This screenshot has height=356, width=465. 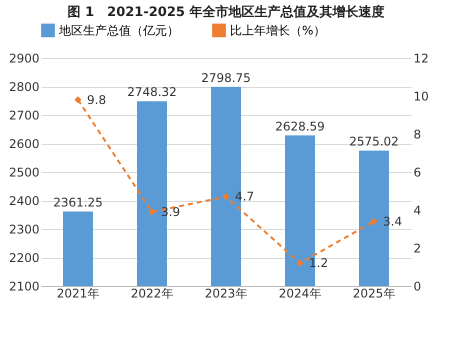 I want to click on y-tick-label: 2700, so click(x=24, y=115).